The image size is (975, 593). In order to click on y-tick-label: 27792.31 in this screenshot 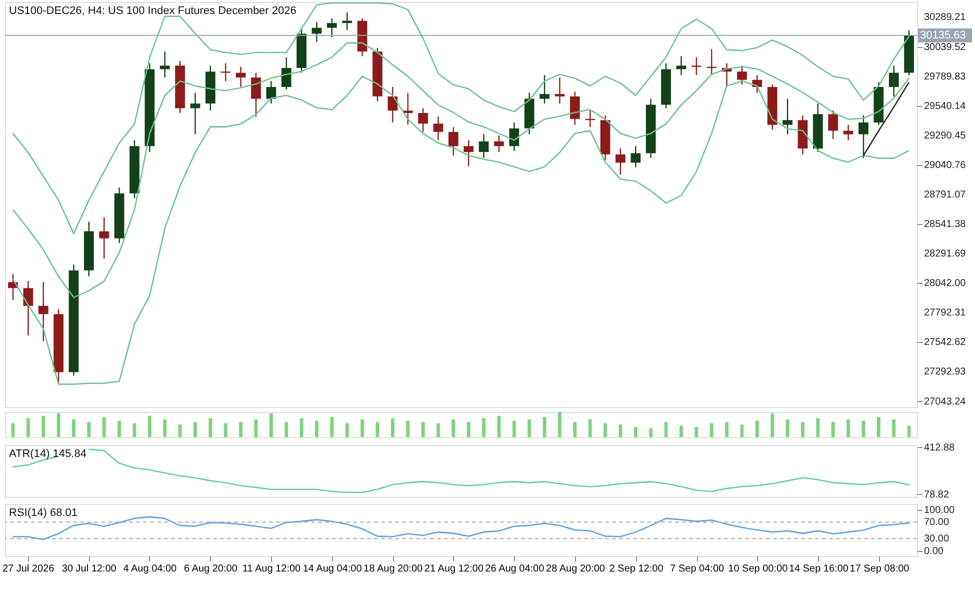, I will do `click(945, 313)`.